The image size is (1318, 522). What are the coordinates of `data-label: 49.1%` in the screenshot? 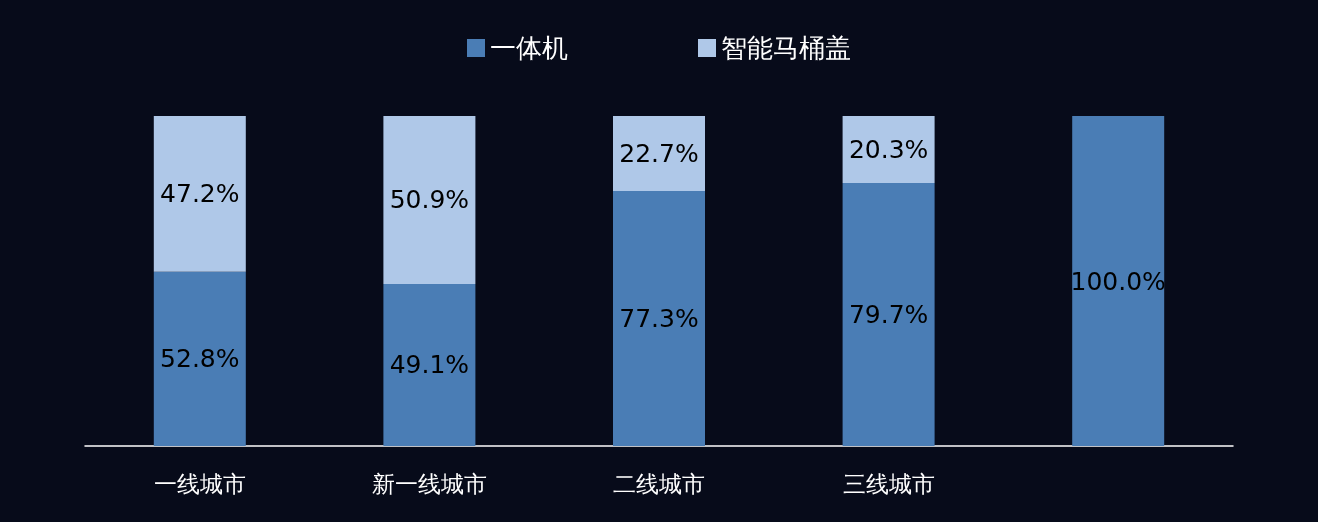 It's located at (429, 365).